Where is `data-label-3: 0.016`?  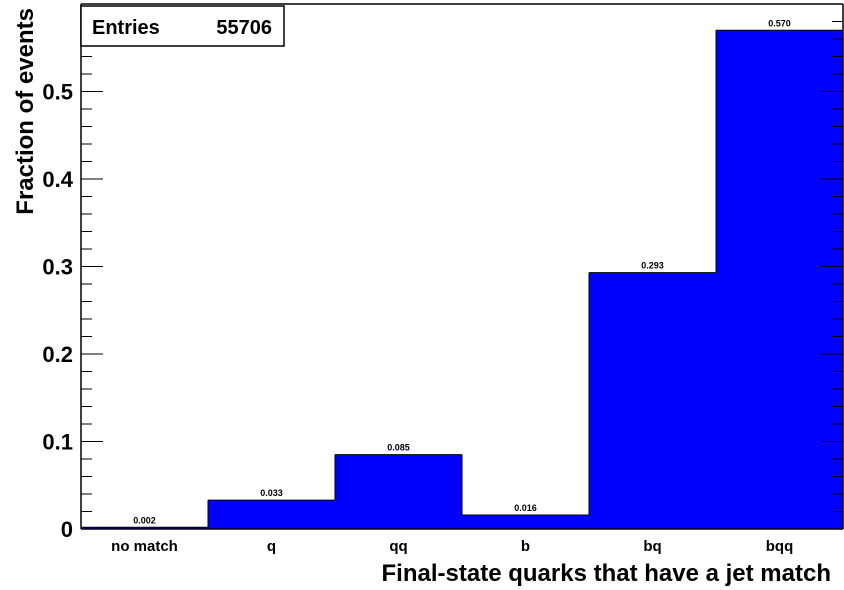 data-label-3: 0.016 is located at coordinates (525, 508).